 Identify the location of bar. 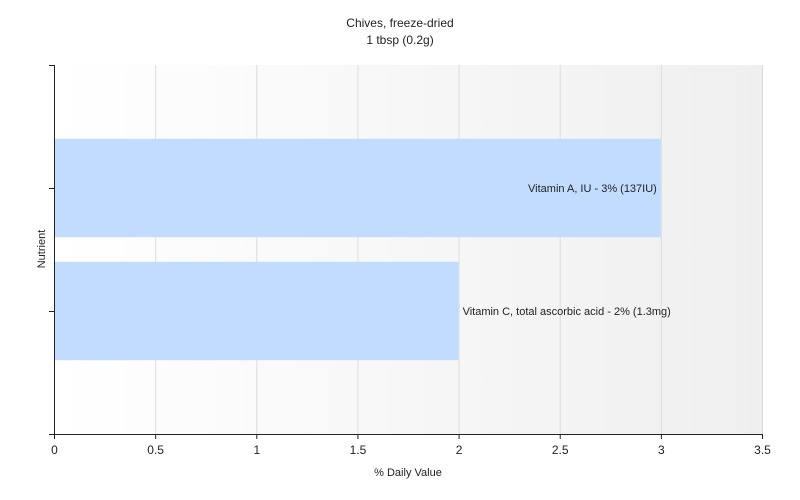
(256, 311).